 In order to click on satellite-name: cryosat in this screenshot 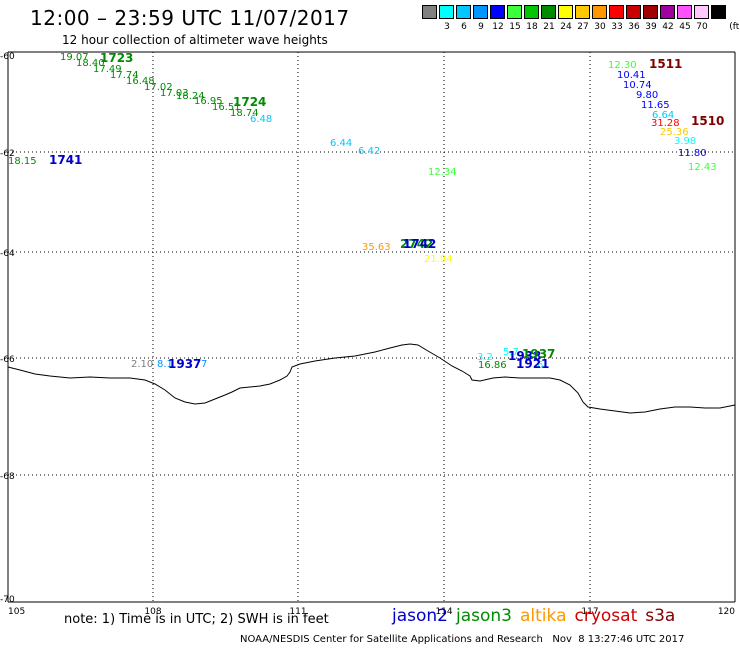, I will do `click(606, 616)`.